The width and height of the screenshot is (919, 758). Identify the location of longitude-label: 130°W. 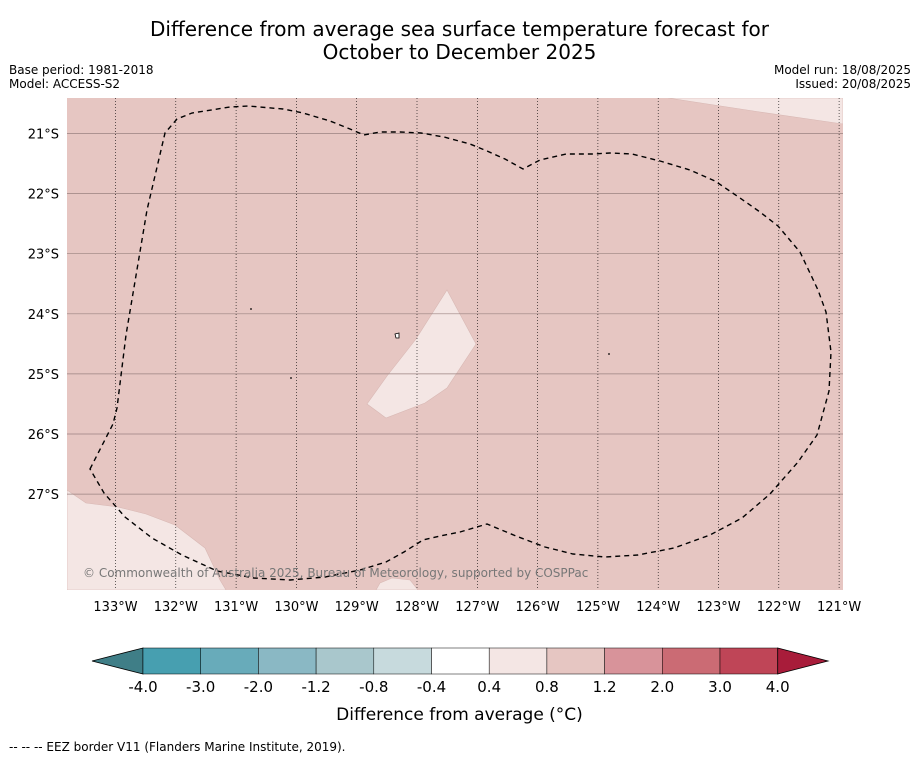
(296, 607).